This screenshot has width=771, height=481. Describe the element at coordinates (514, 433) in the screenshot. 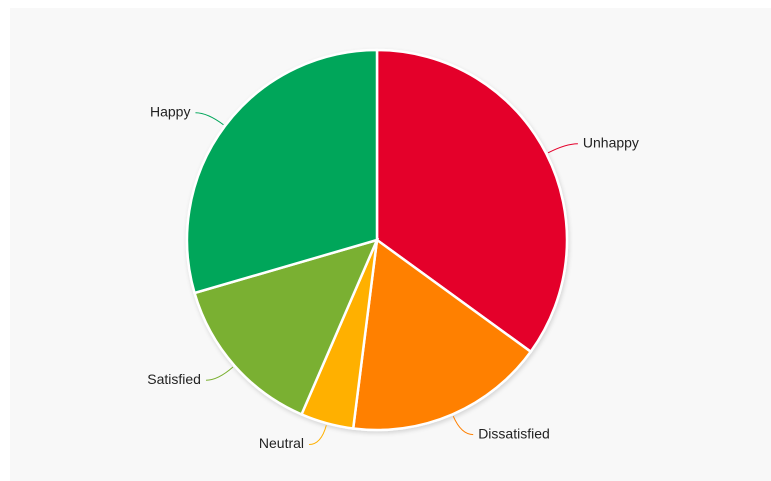

I see `slice-label: Dissatisfied` at that location.